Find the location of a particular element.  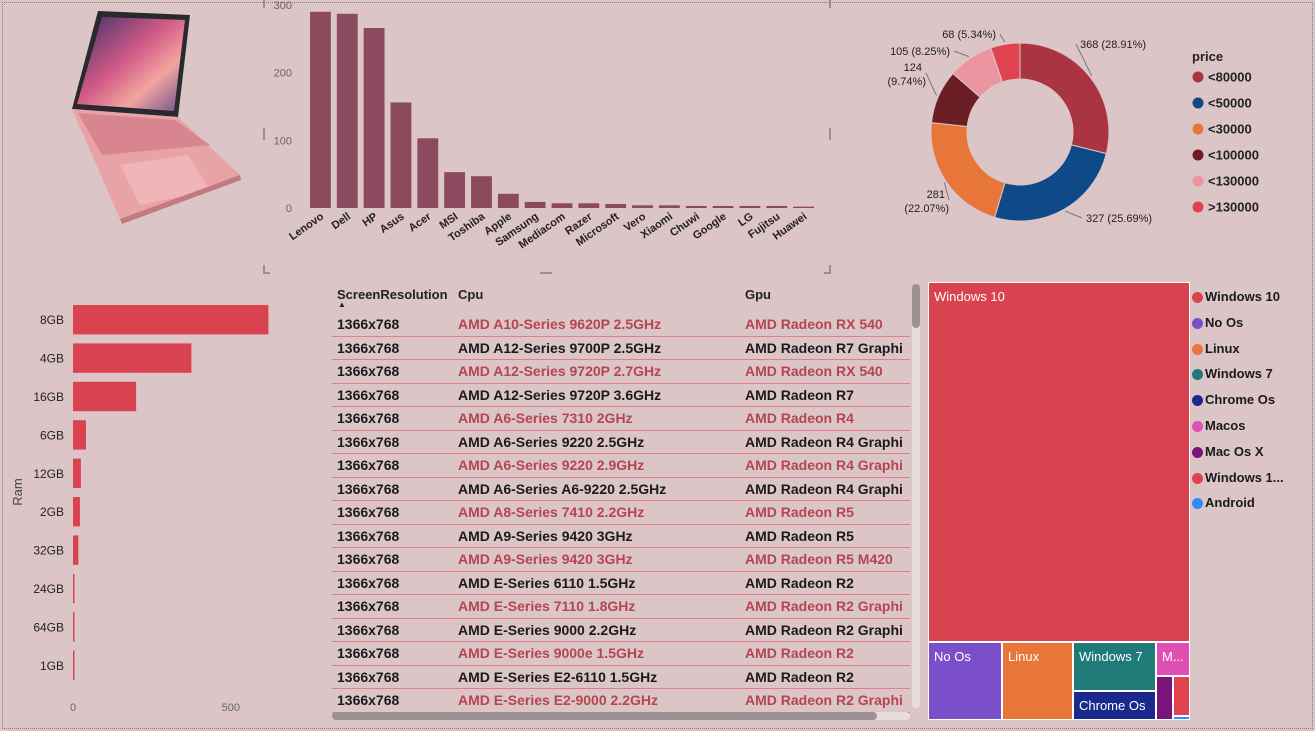

cell-gpu: AMD Radeon R5 is located at coordinates (799, 512).